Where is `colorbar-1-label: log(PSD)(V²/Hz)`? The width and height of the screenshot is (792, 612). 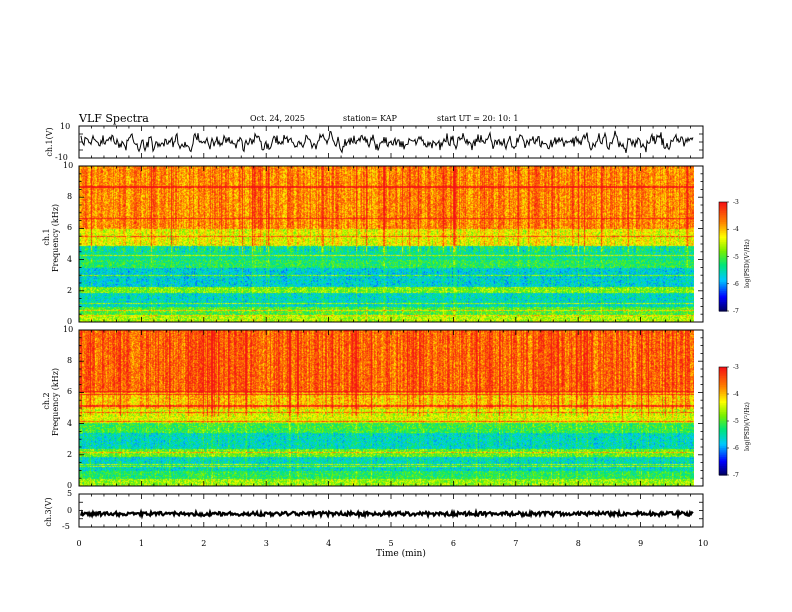
colorbar-1-label: log(PSD)(V²/Hz) is located at coordinates (747, 263).